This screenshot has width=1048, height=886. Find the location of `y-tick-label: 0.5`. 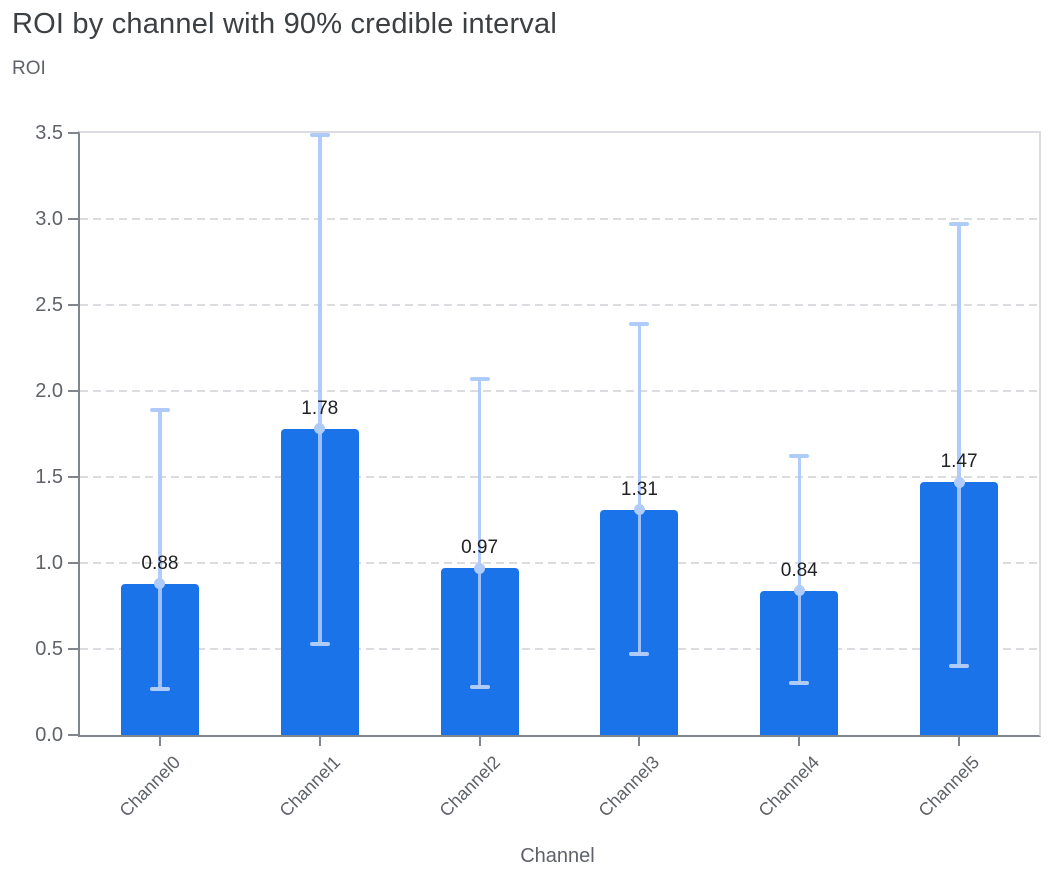

y-tick-label: 0.5 is located at coordinates (49, 649).